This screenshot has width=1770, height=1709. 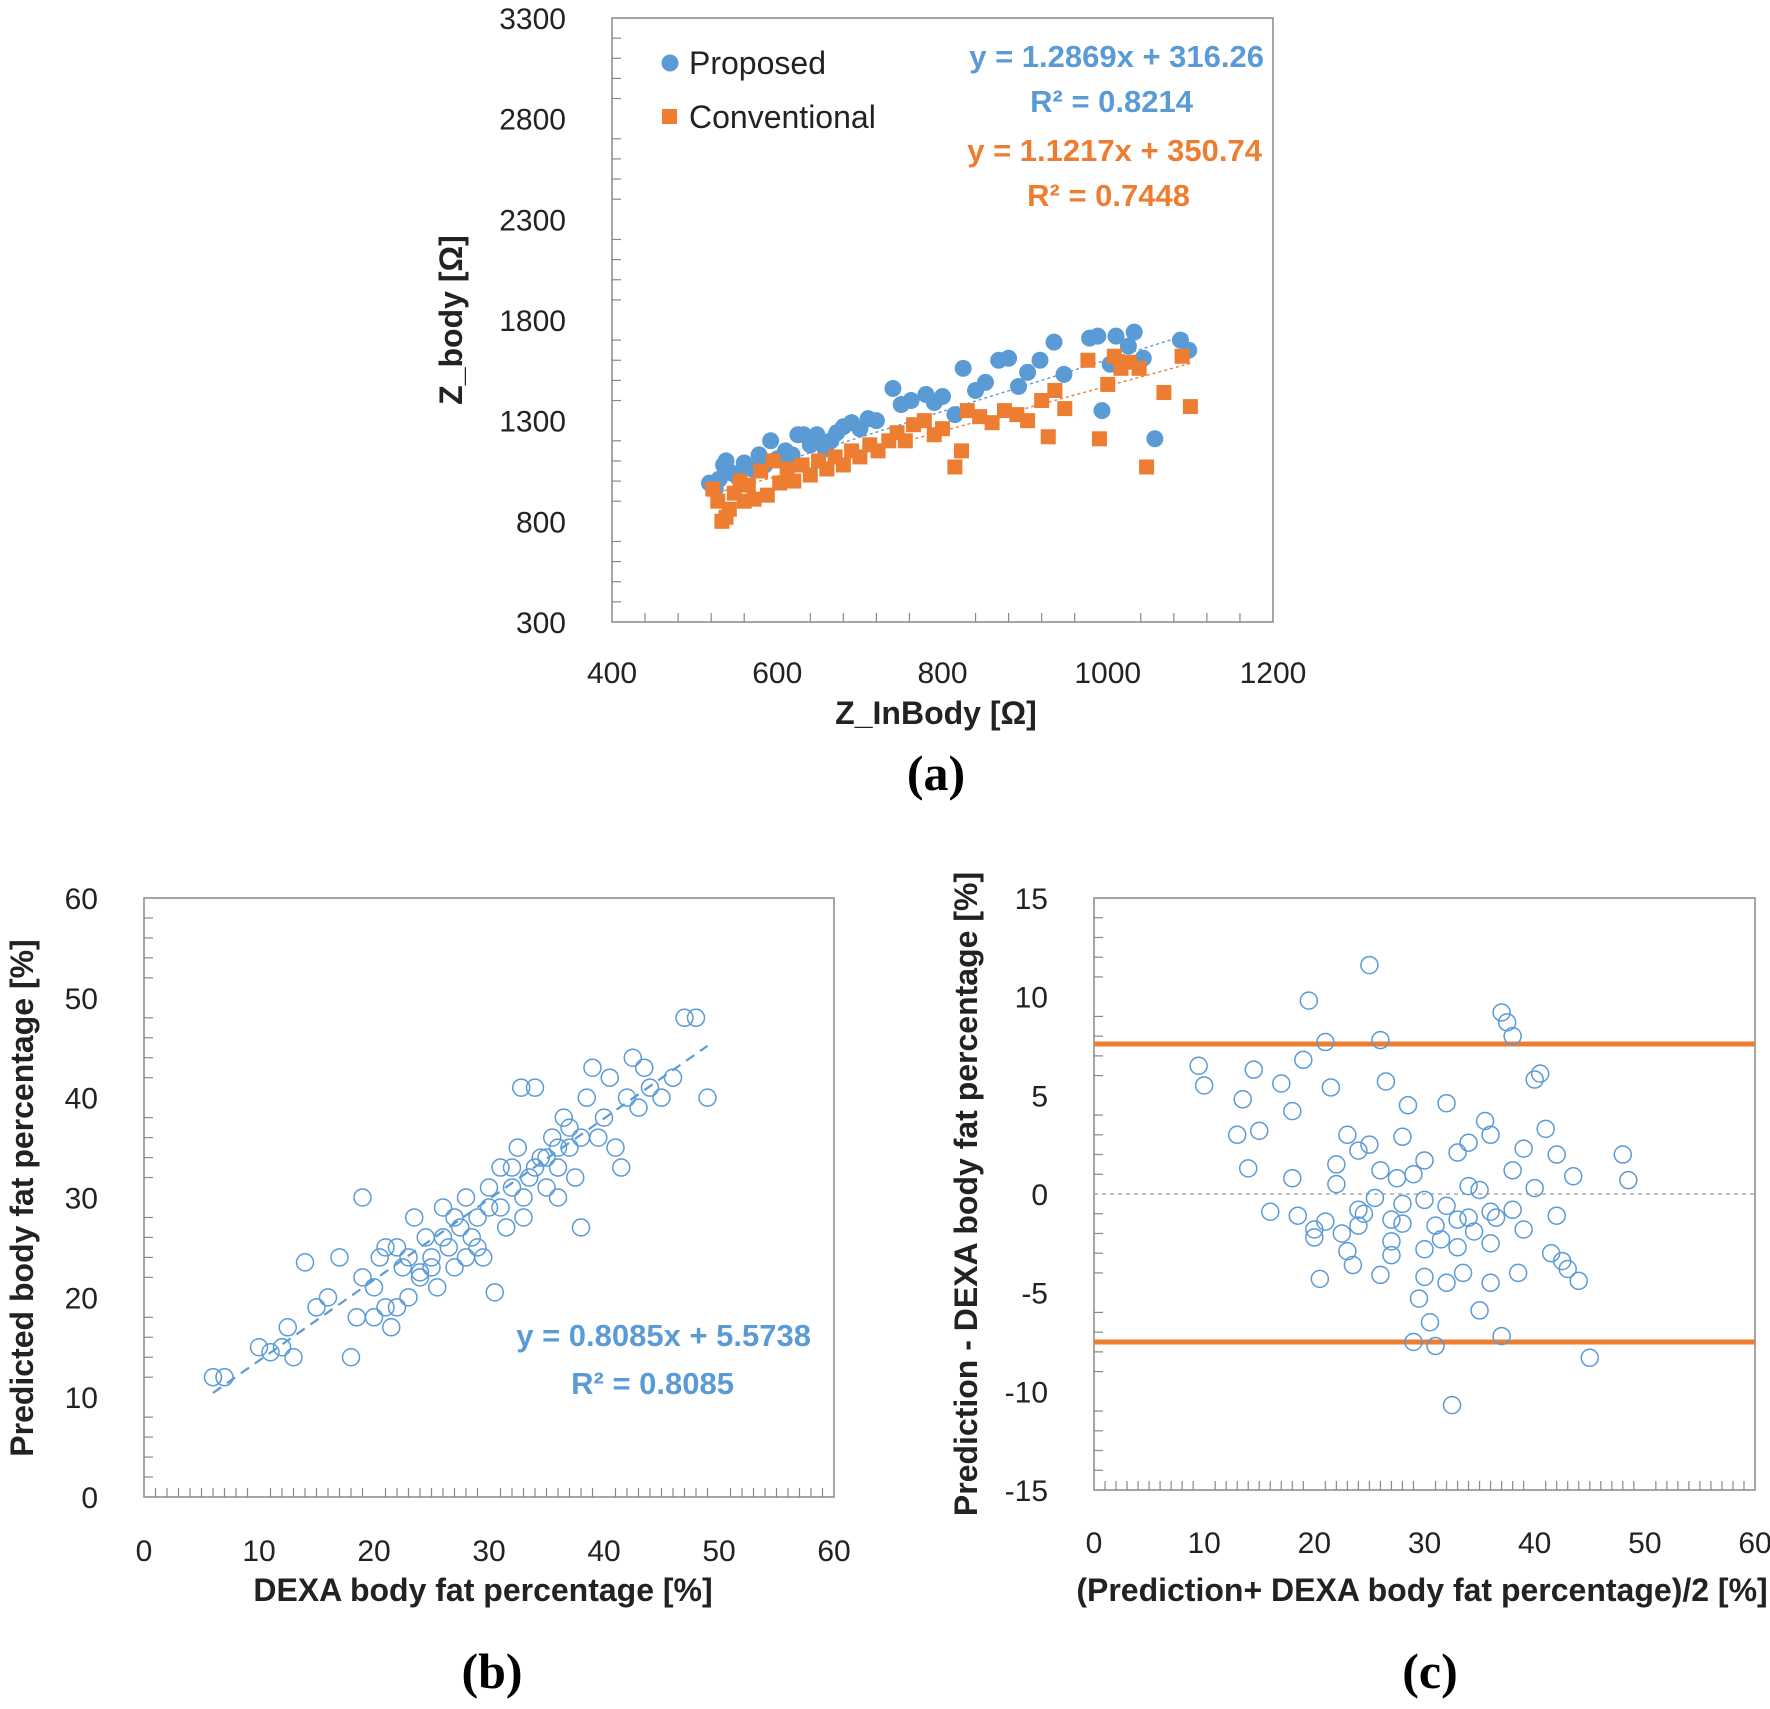 What do you see at coordinates (1430, 1671) in the screenshot?
I see `panel-label: (c)` at bounding box center [1430, 1671].